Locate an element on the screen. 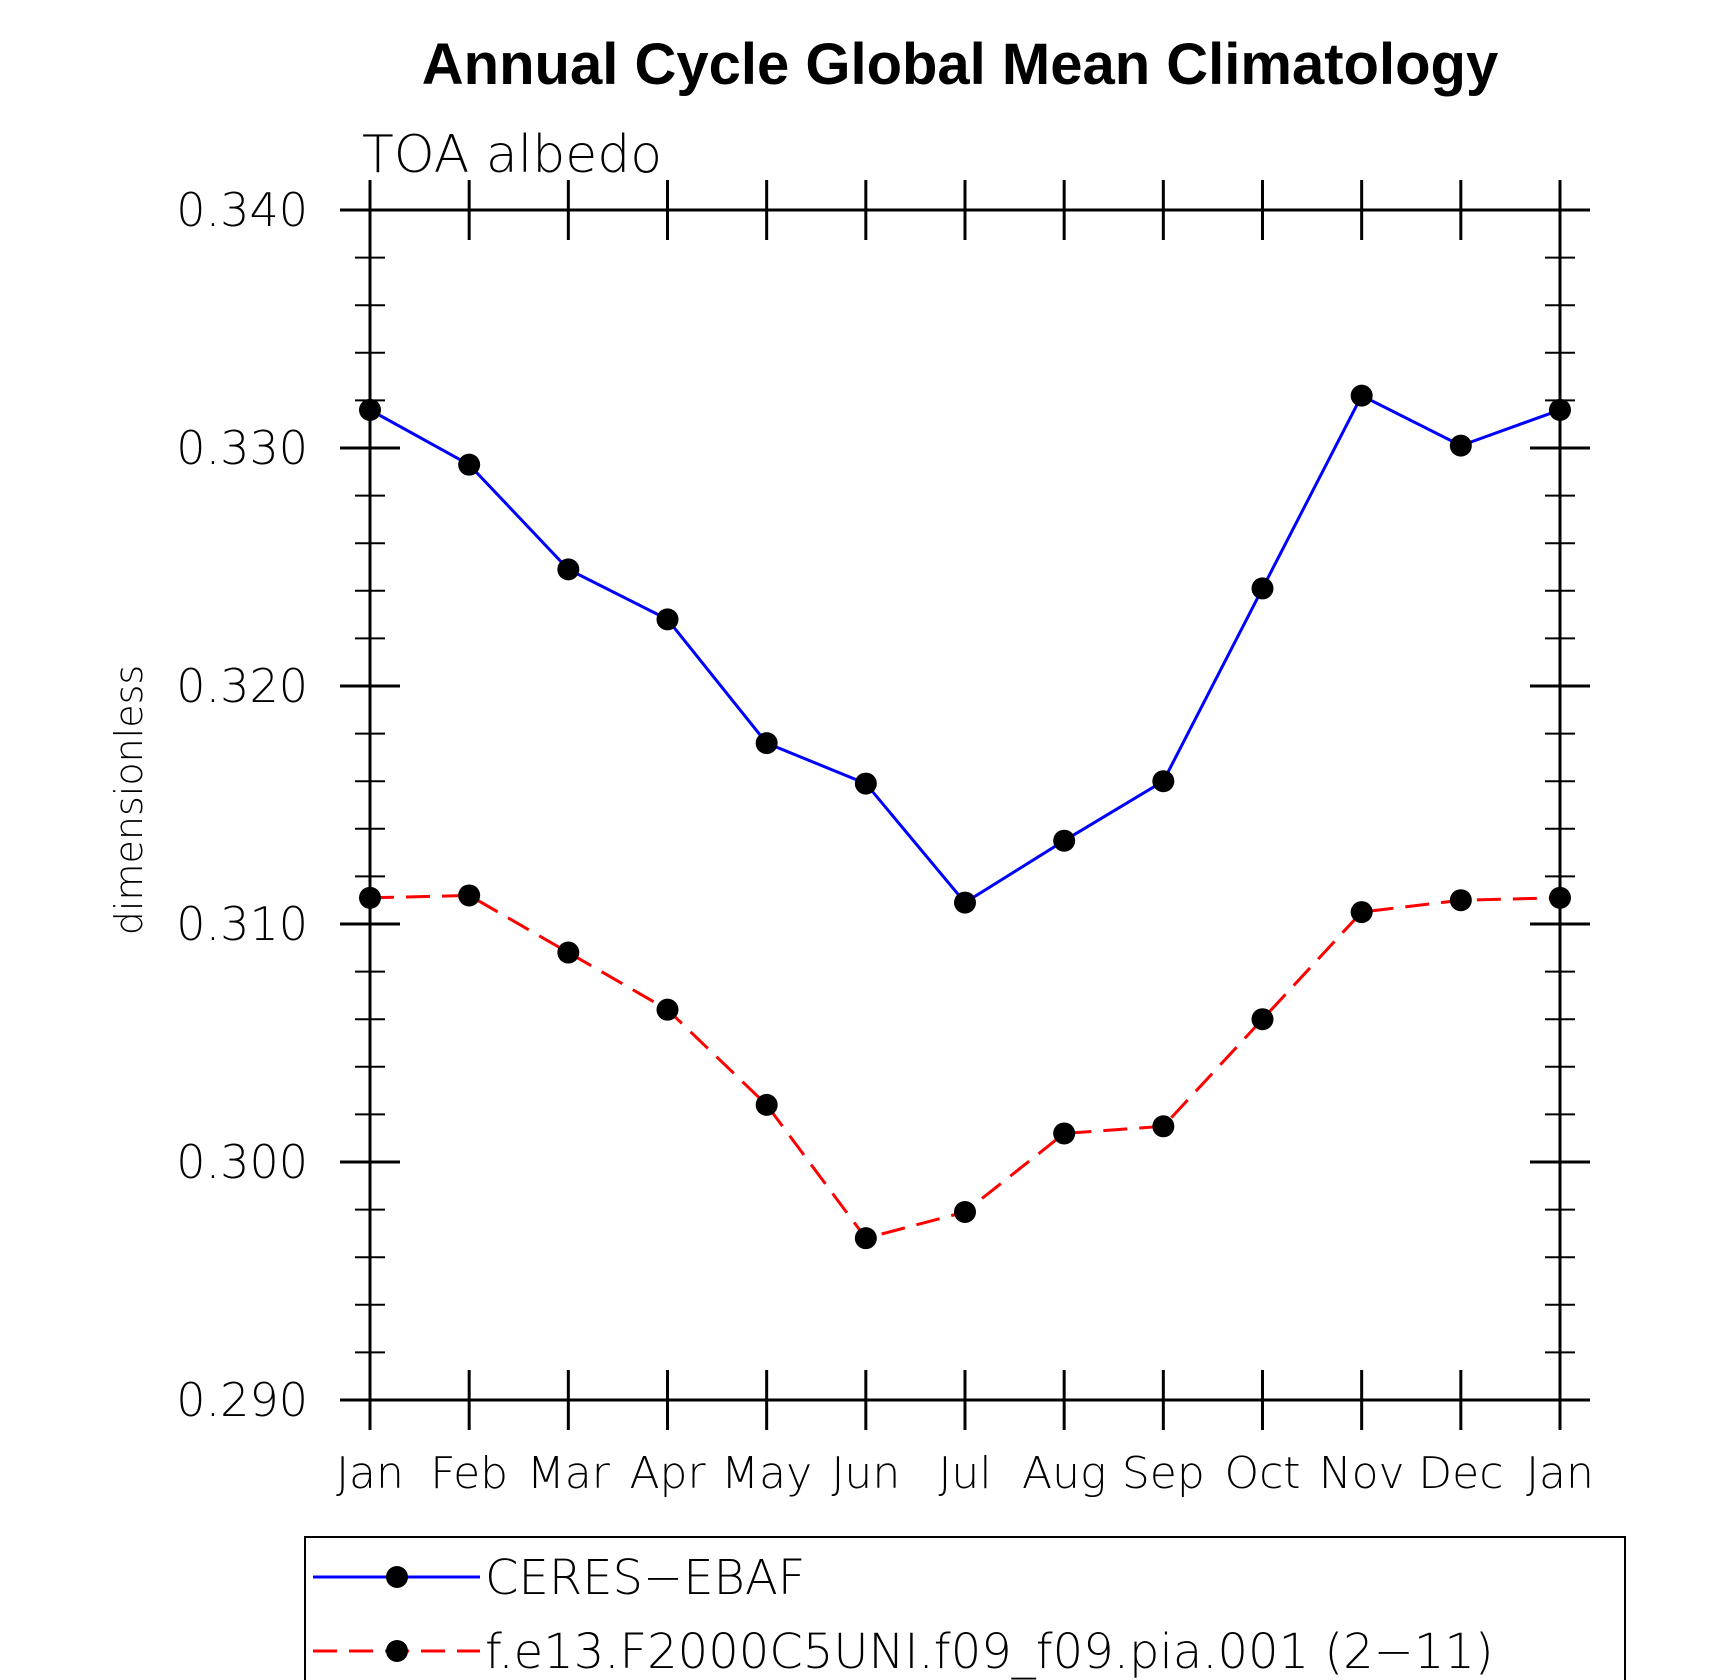 The width and height of the screenshot is (1710, 1680). x-tick-labels: Jan Feb Mar Apr May Jun Jul Aug Sep Oct Nov Dec Jan is located at coordinates (965, 1473).